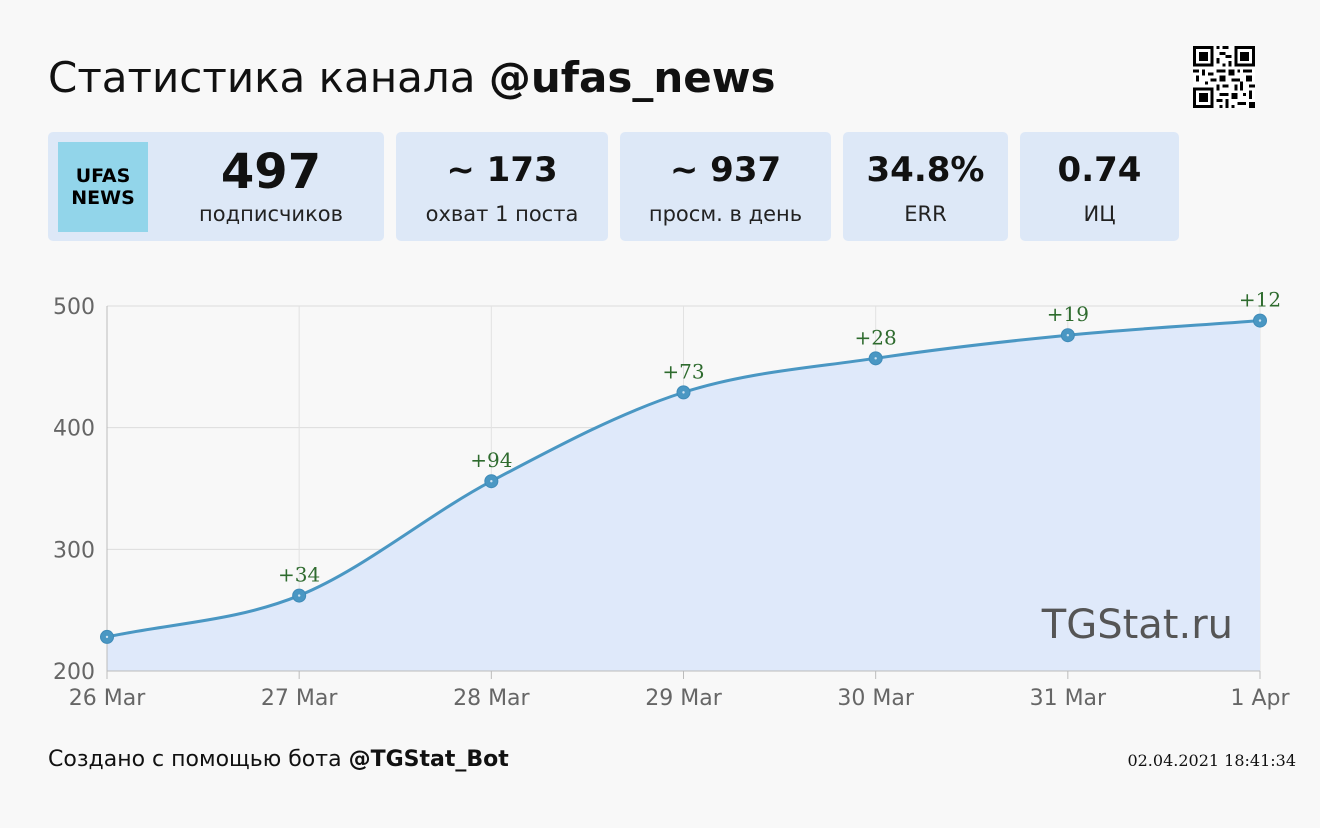  What do you see at coordinates (299, 698) in the screenshot?
I see `x-tick-label: 27 Mar` at bounding box center [299, 698].